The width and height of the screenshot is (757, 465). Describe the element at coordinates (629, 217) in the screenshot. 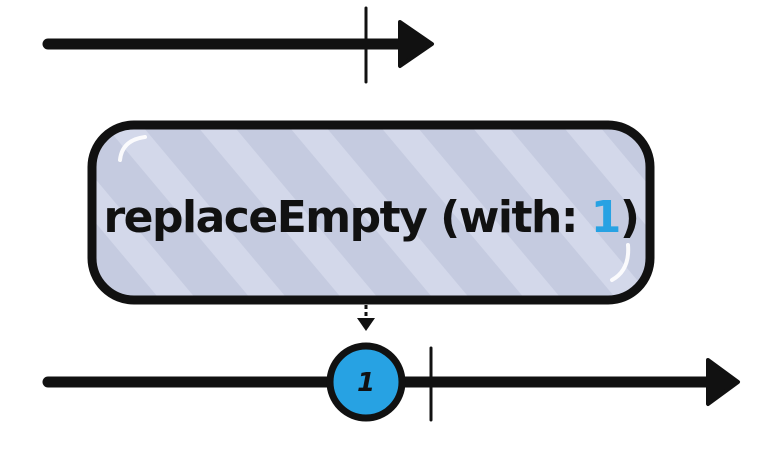

I see `operator-args-close: )` at that location.